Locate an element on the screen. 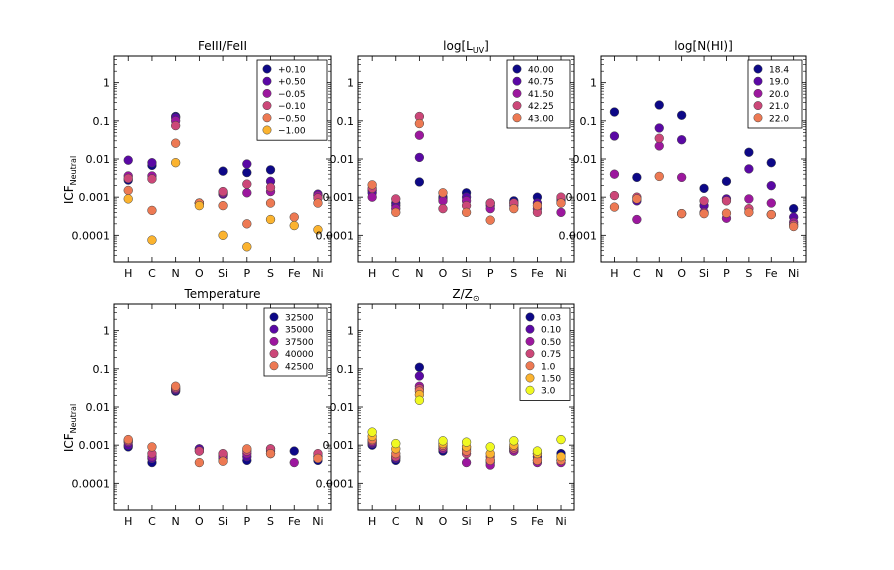 The height and width of the screenshot is (570, 894). y-axis-label-bottom: ICFNeutral is located at coordinates (70, 428).